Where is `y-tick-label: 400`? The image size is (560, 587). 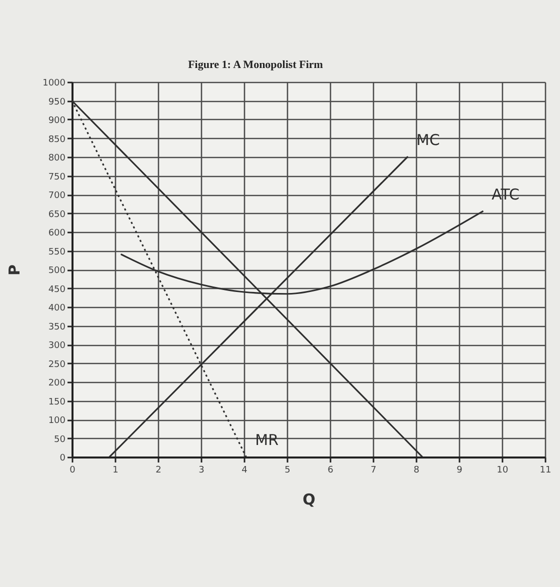 y-tick-label: 400 is located at coordinates (57, 309).